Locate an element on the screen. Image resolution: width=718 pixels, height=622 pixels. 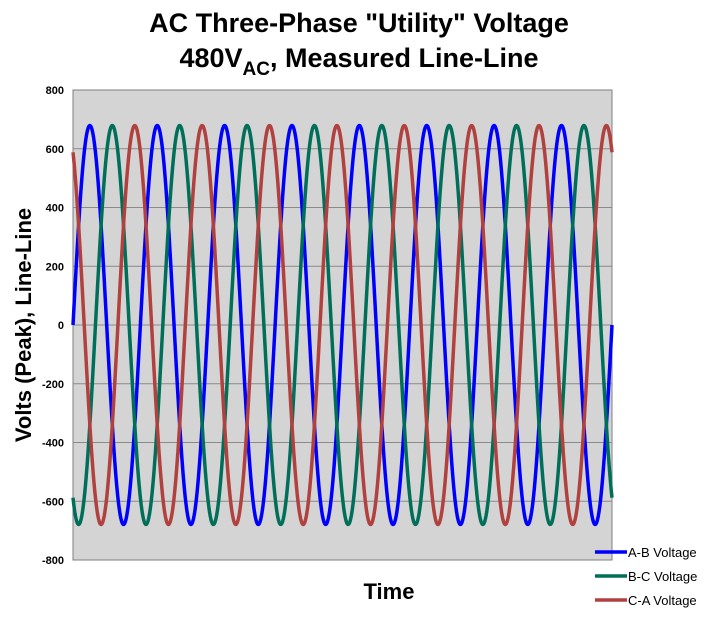
legend-label: A-B Voltage is located at coordinates (662, 552).